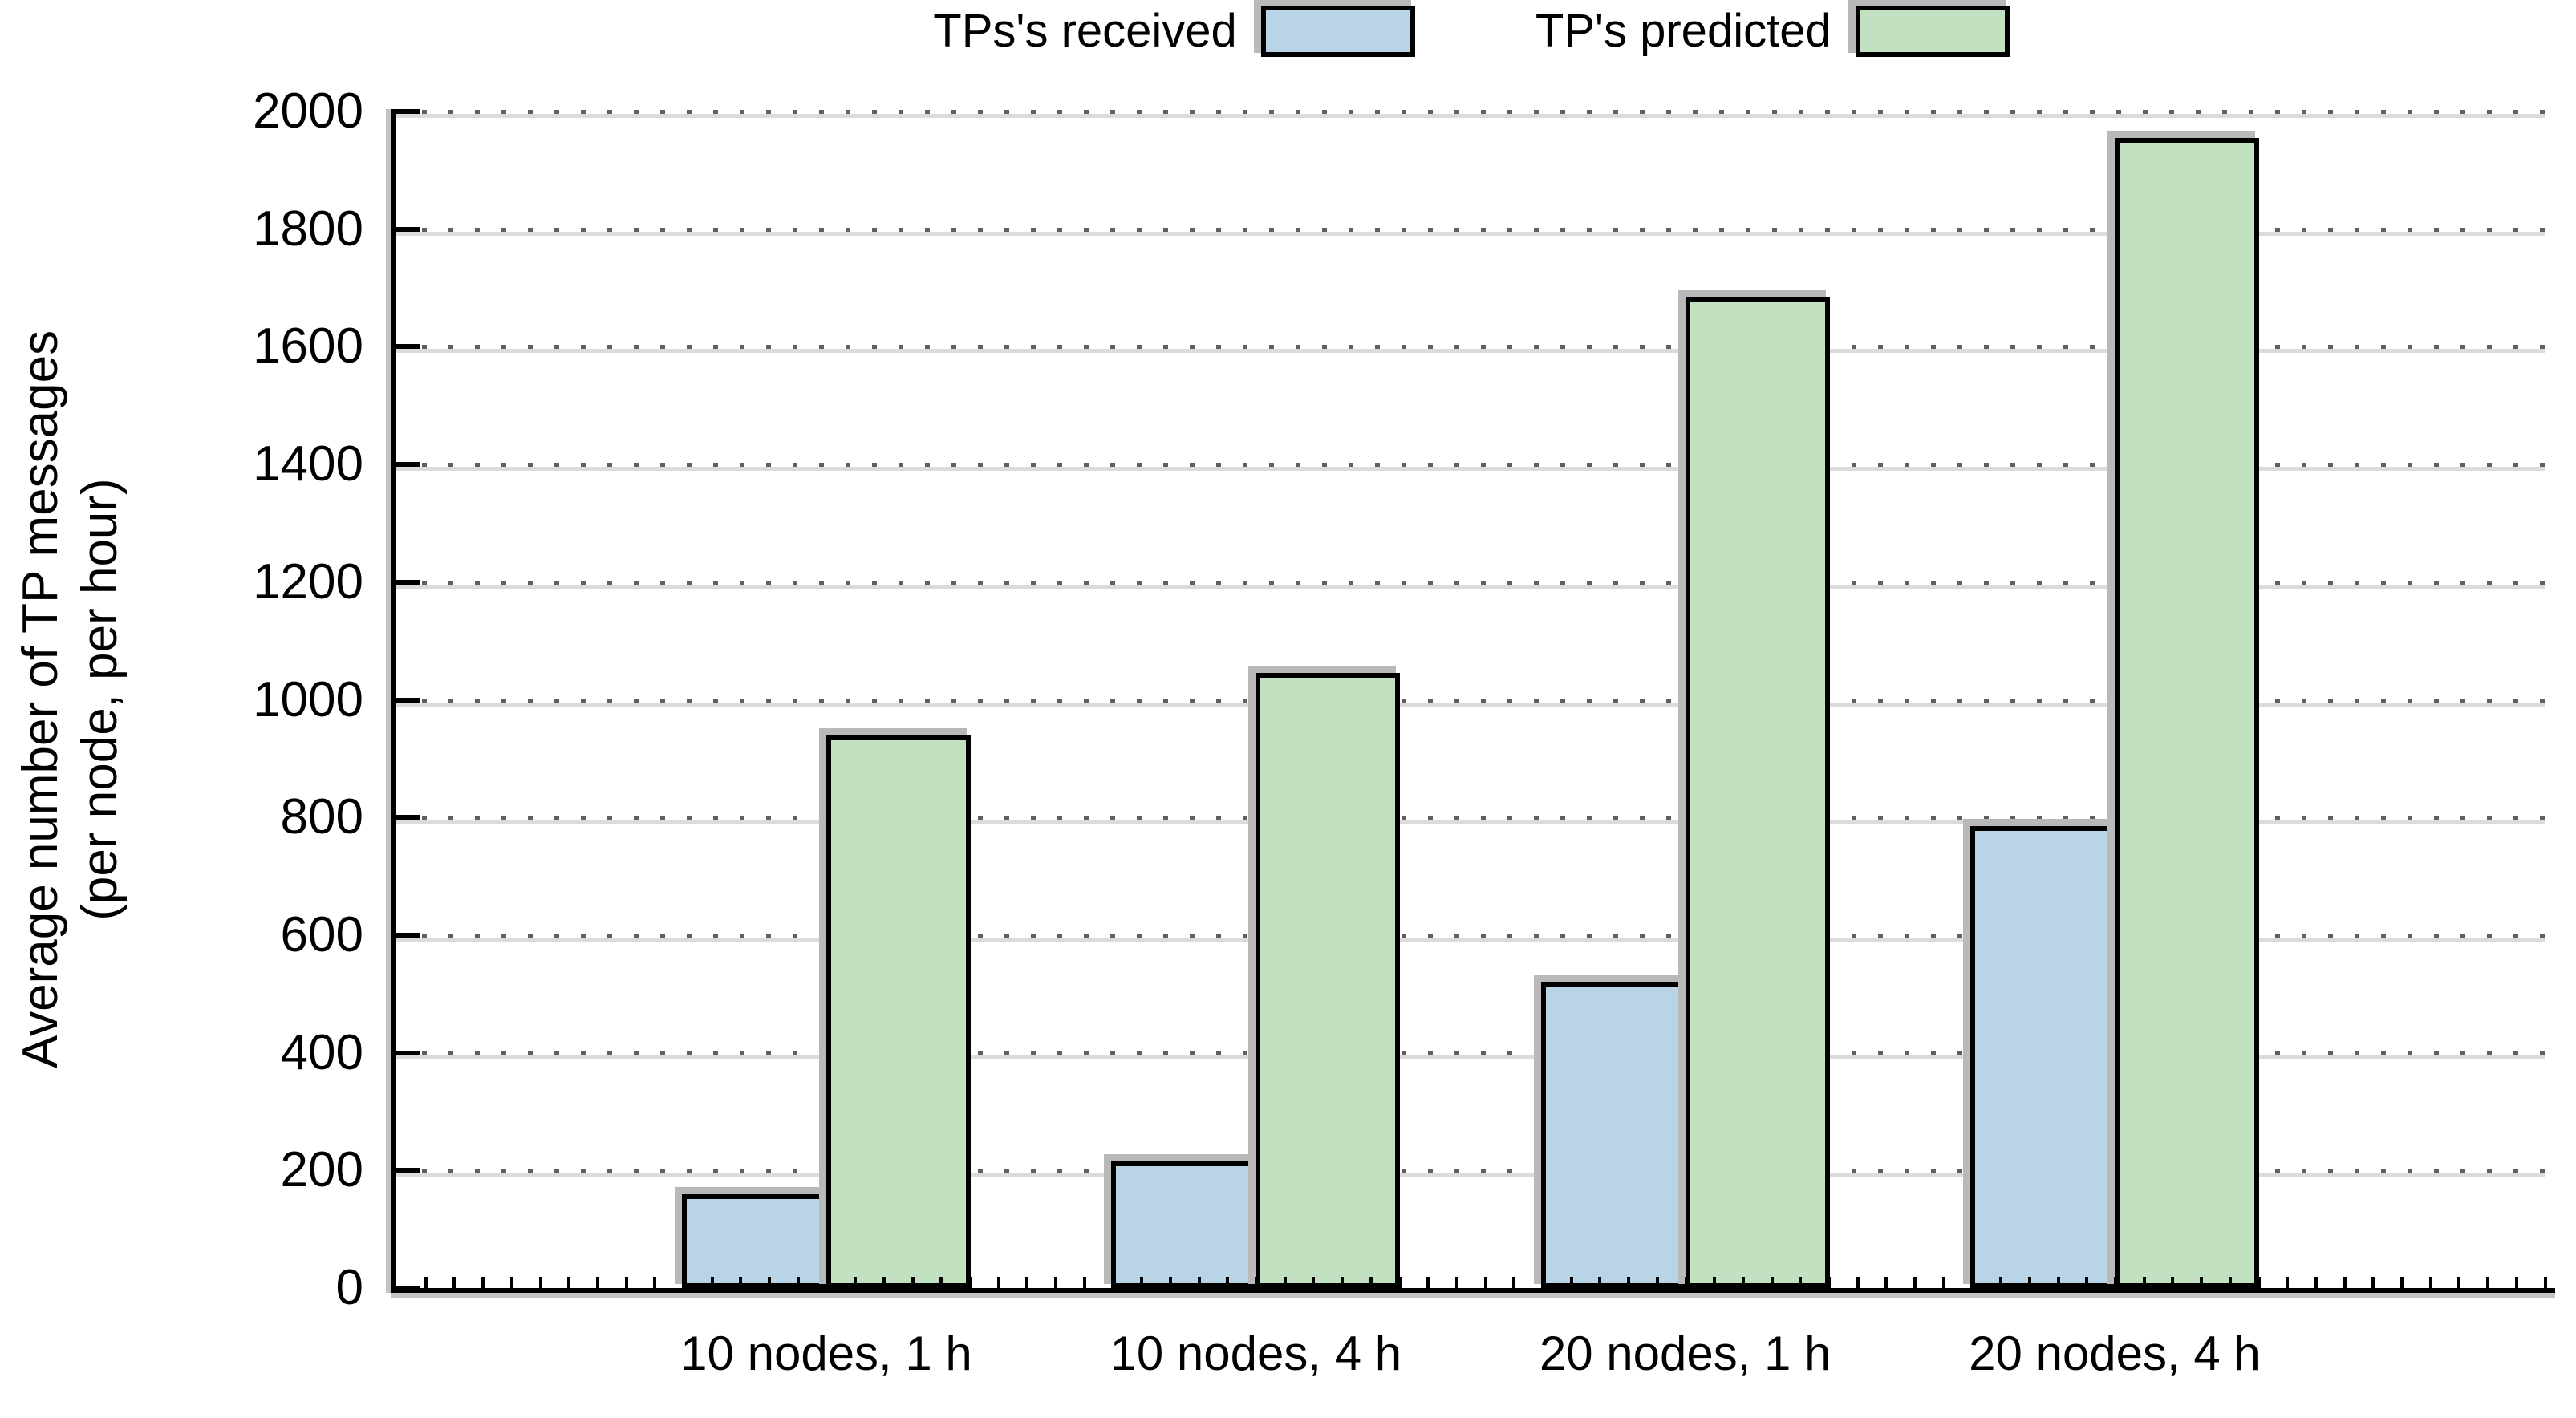  Describe the element at coordinates (754, 1241) in the screenshot. I see `bar-received-group1` at that location.